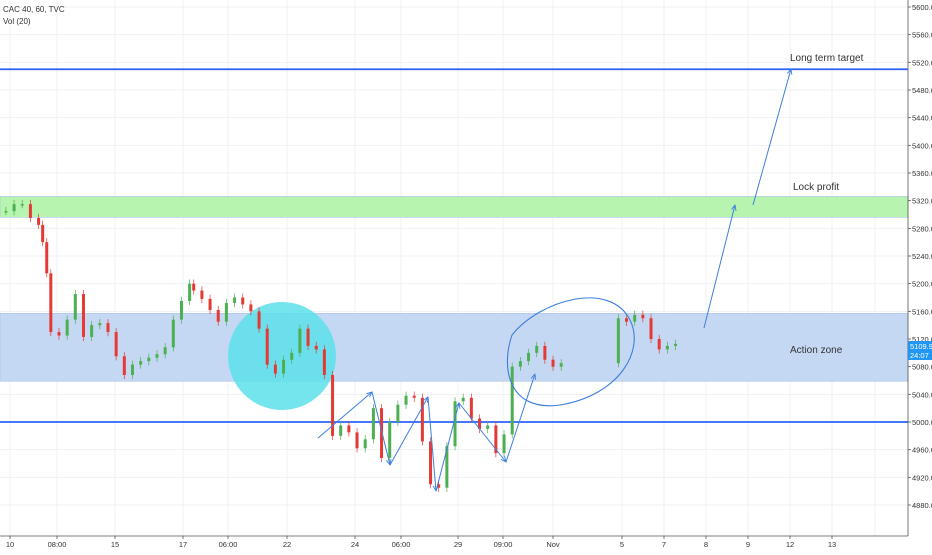 This screenshot has height=555, width=932. I want to click on last-price-badge, so click(920, 350).